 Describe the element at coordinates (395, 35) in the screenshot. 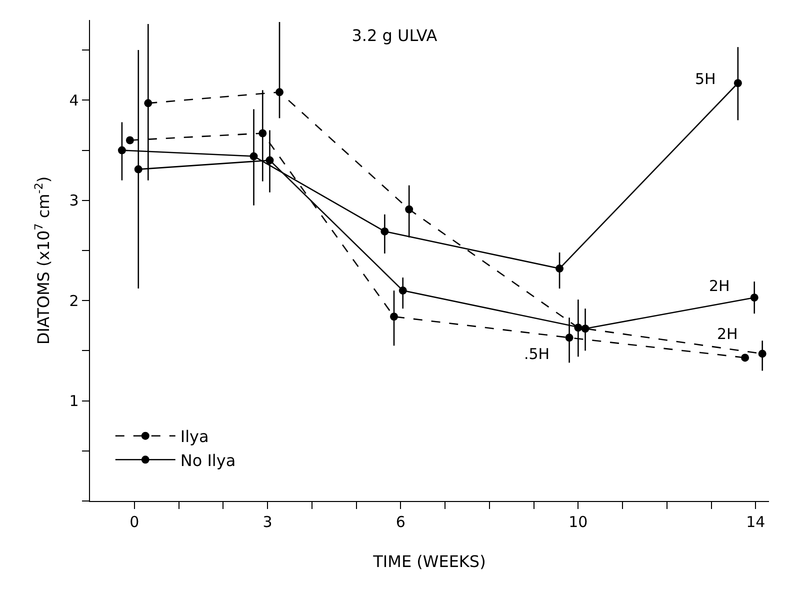

I see `chart-title: 3.2 g ULVA` at that location.